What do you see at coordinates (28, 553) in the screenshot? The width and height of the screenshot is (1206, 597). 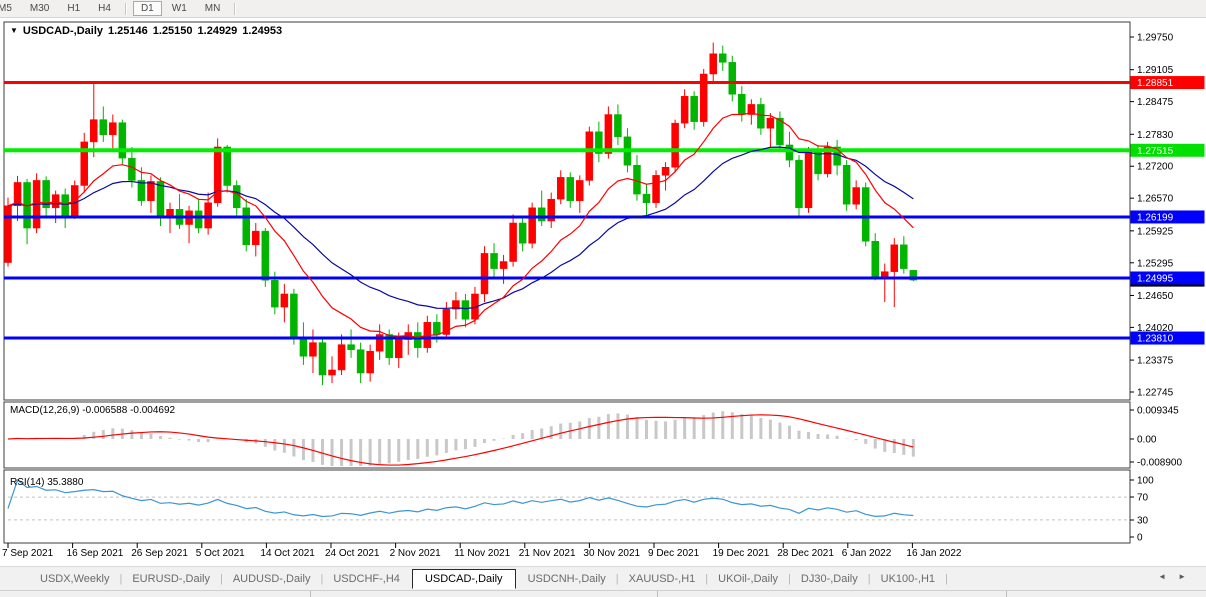 I see `scale-label: 7 Sep 2021` at bounding box center [28, 553].